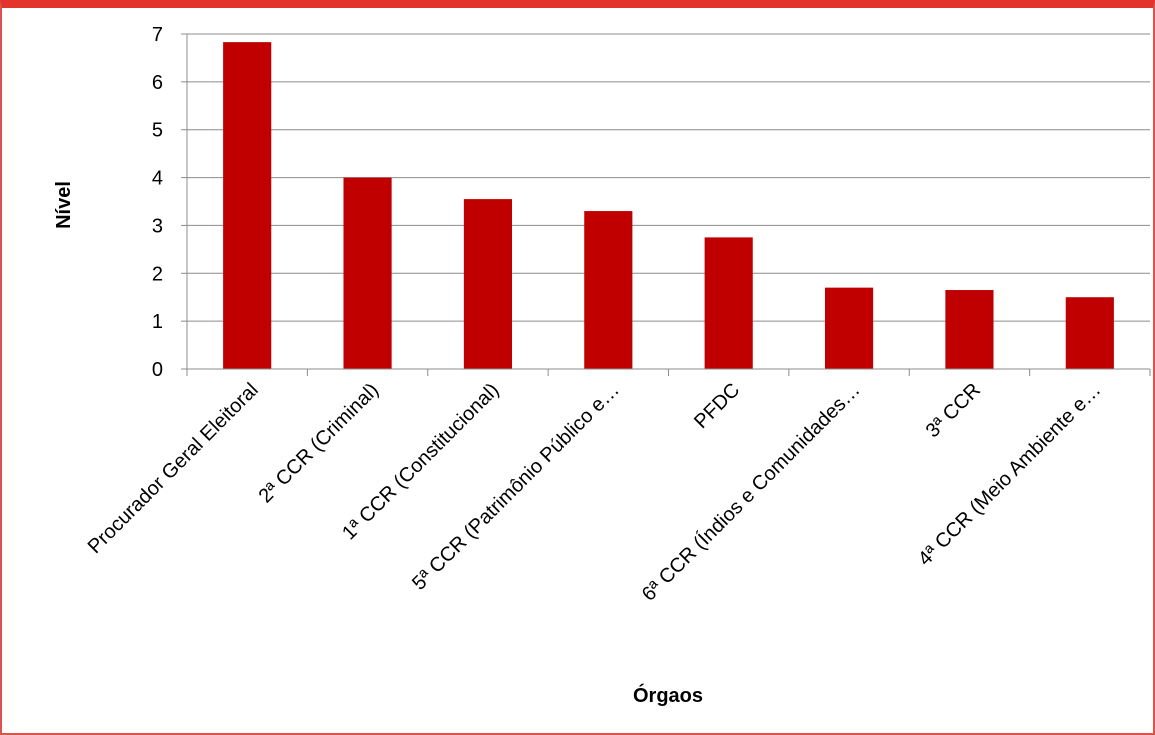  Describe the element at coordinates (157, 202) in the screenshot. I see `y-tick-labels: 0 1 2 3 4 5 6 7` at that location.